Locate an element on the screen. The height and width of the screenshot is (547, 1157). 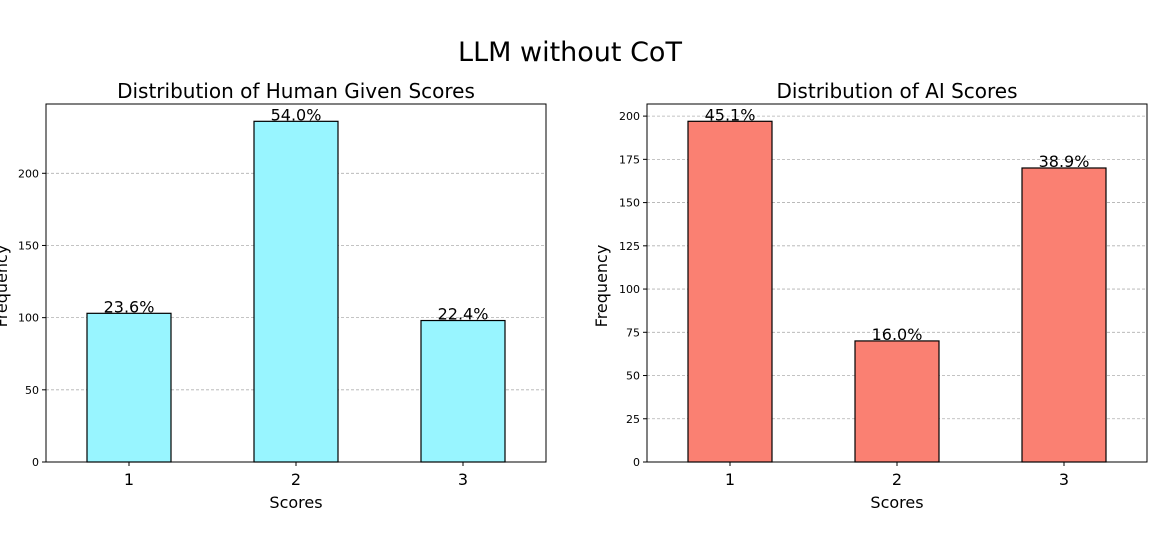
y-tick-label: 25 is located at coordinates (633, 419).